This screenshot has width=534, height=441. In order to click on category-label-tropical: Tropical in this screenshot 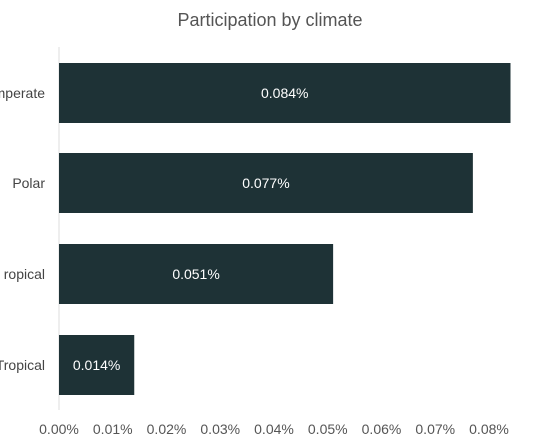, I will do `click(22, 365)`.